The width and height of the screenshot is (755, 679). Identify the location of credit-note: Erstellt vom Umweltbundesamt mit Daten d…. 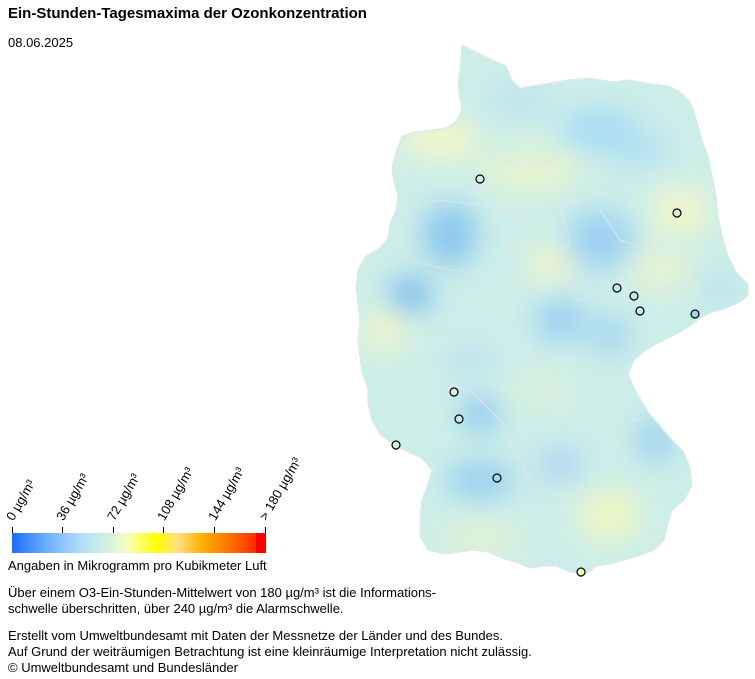
(270, 652).